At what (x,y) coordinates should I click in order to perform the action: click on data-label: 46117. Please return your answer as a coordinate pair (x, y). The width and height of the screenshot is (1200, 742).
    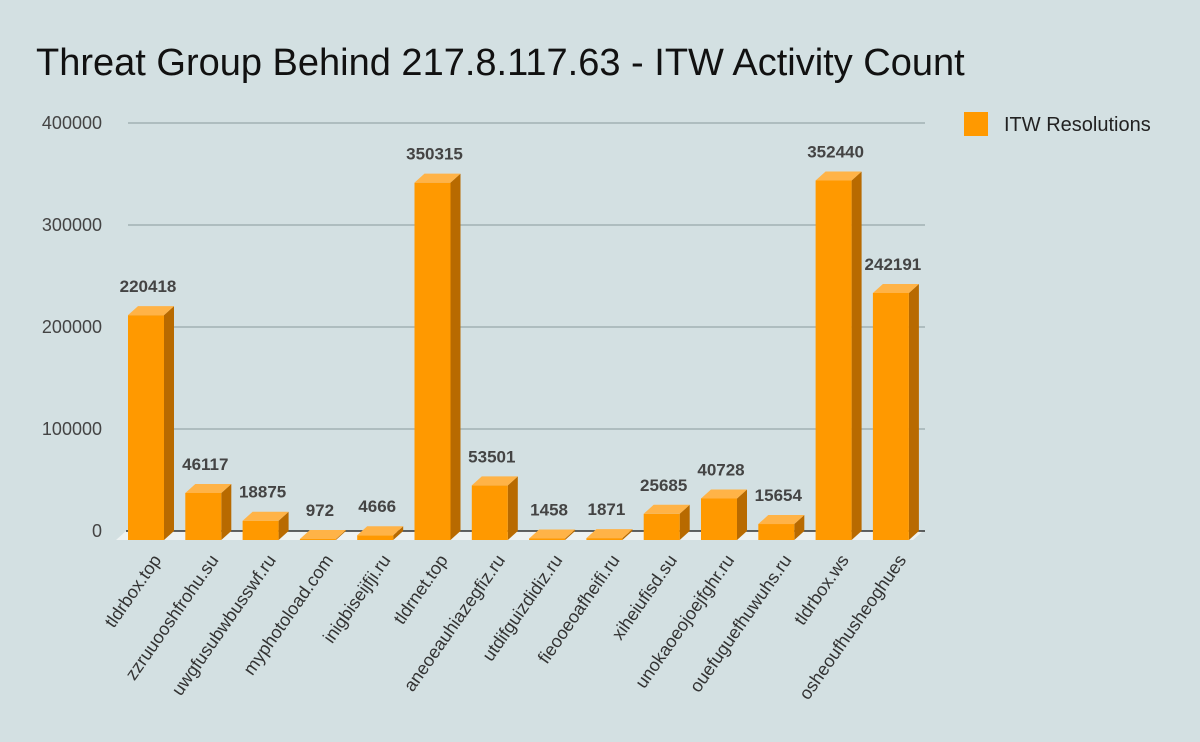
    Looking at the image, I should click on (205, 464).